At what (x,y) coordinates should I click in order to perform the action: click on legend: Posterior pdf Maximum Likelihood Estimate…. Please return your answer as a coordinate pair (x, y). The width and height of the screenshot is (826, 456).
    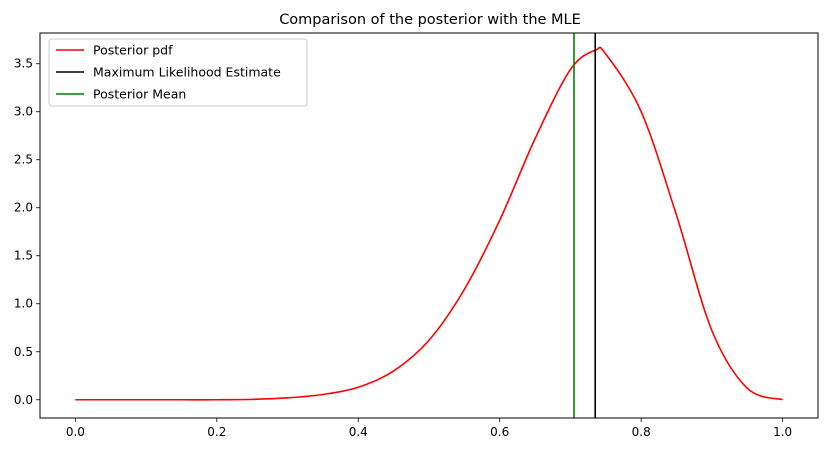
    Looking at the image, I should click on (178, 72).